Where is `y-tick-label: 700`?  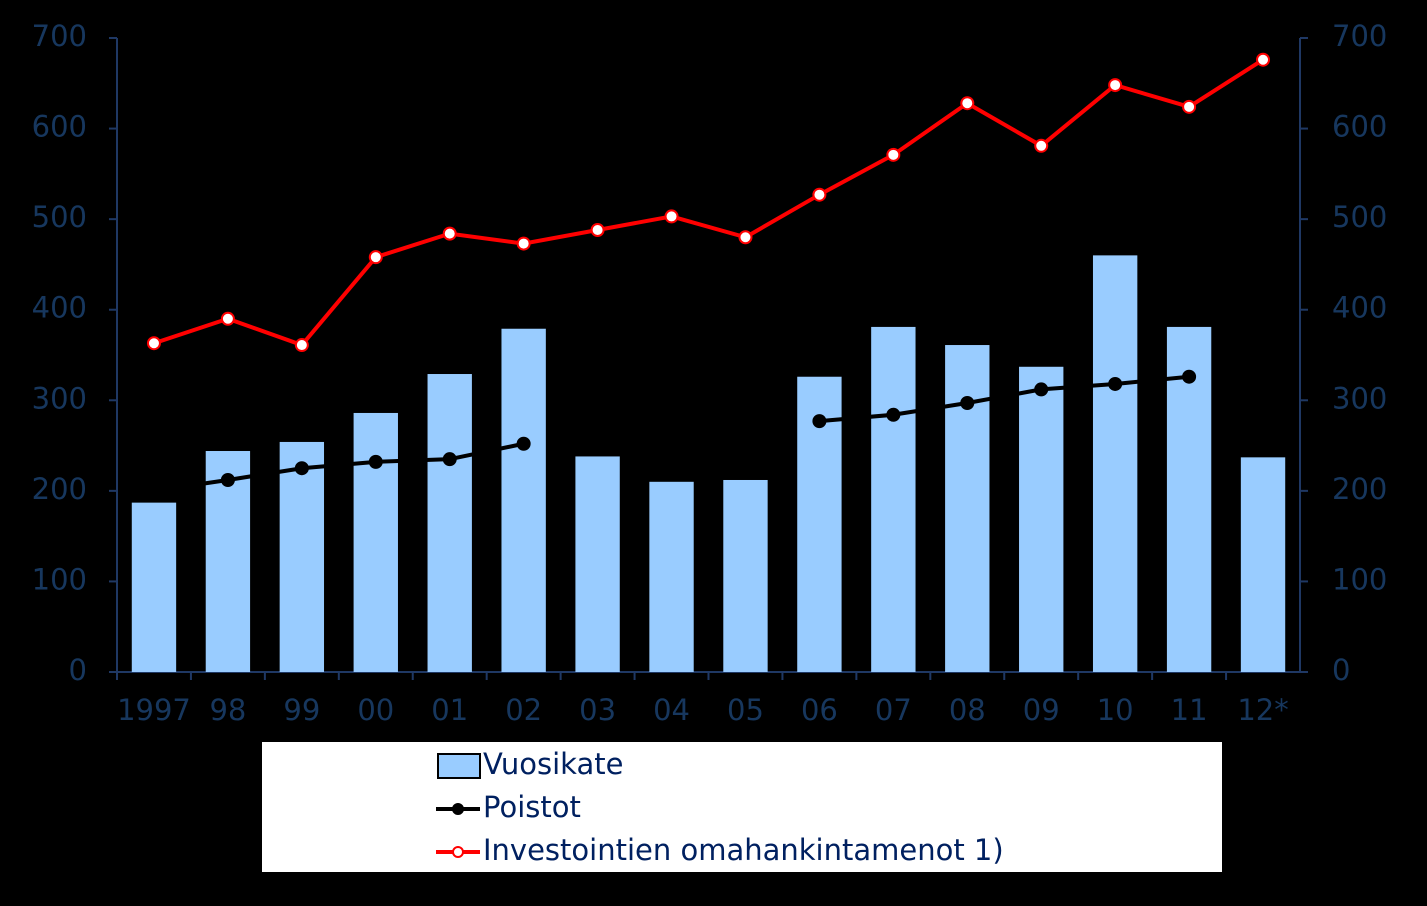 y-tick-label: 700 is located at coordinates (59, 36).